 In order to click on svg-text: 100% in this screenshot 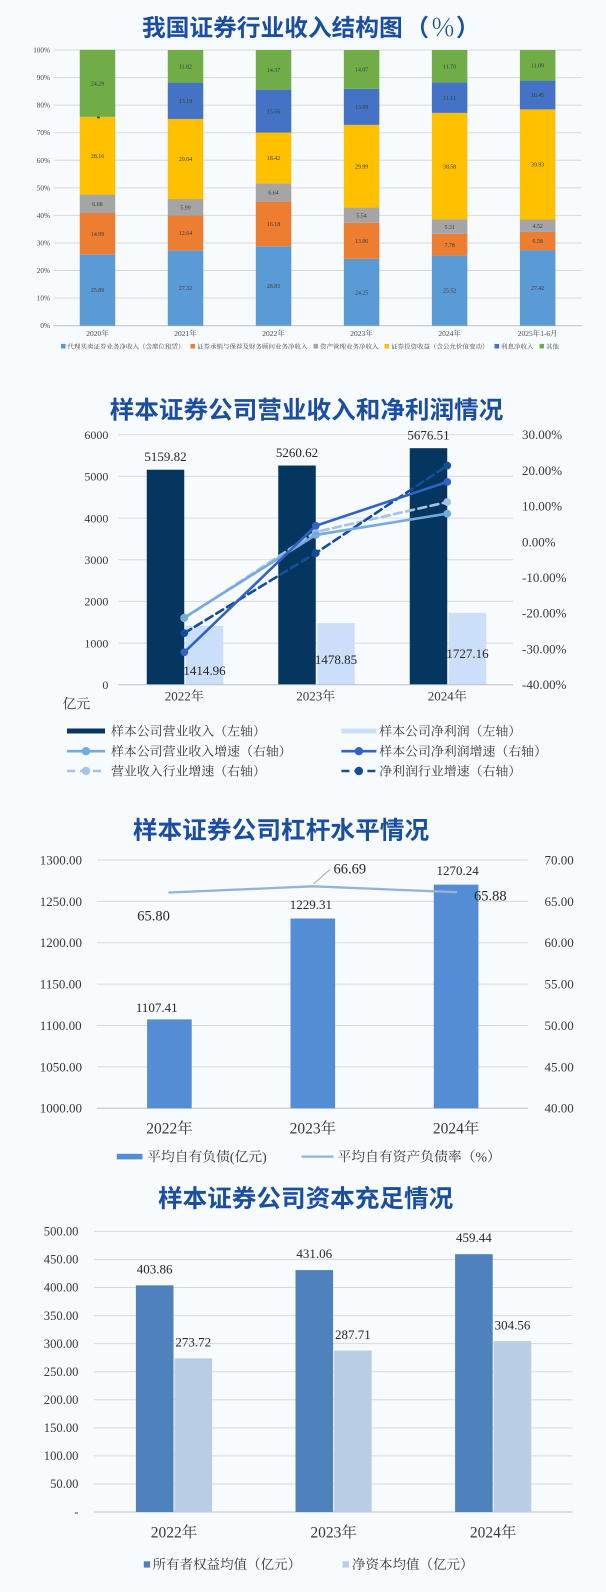, I will do `click(41, 51)`.